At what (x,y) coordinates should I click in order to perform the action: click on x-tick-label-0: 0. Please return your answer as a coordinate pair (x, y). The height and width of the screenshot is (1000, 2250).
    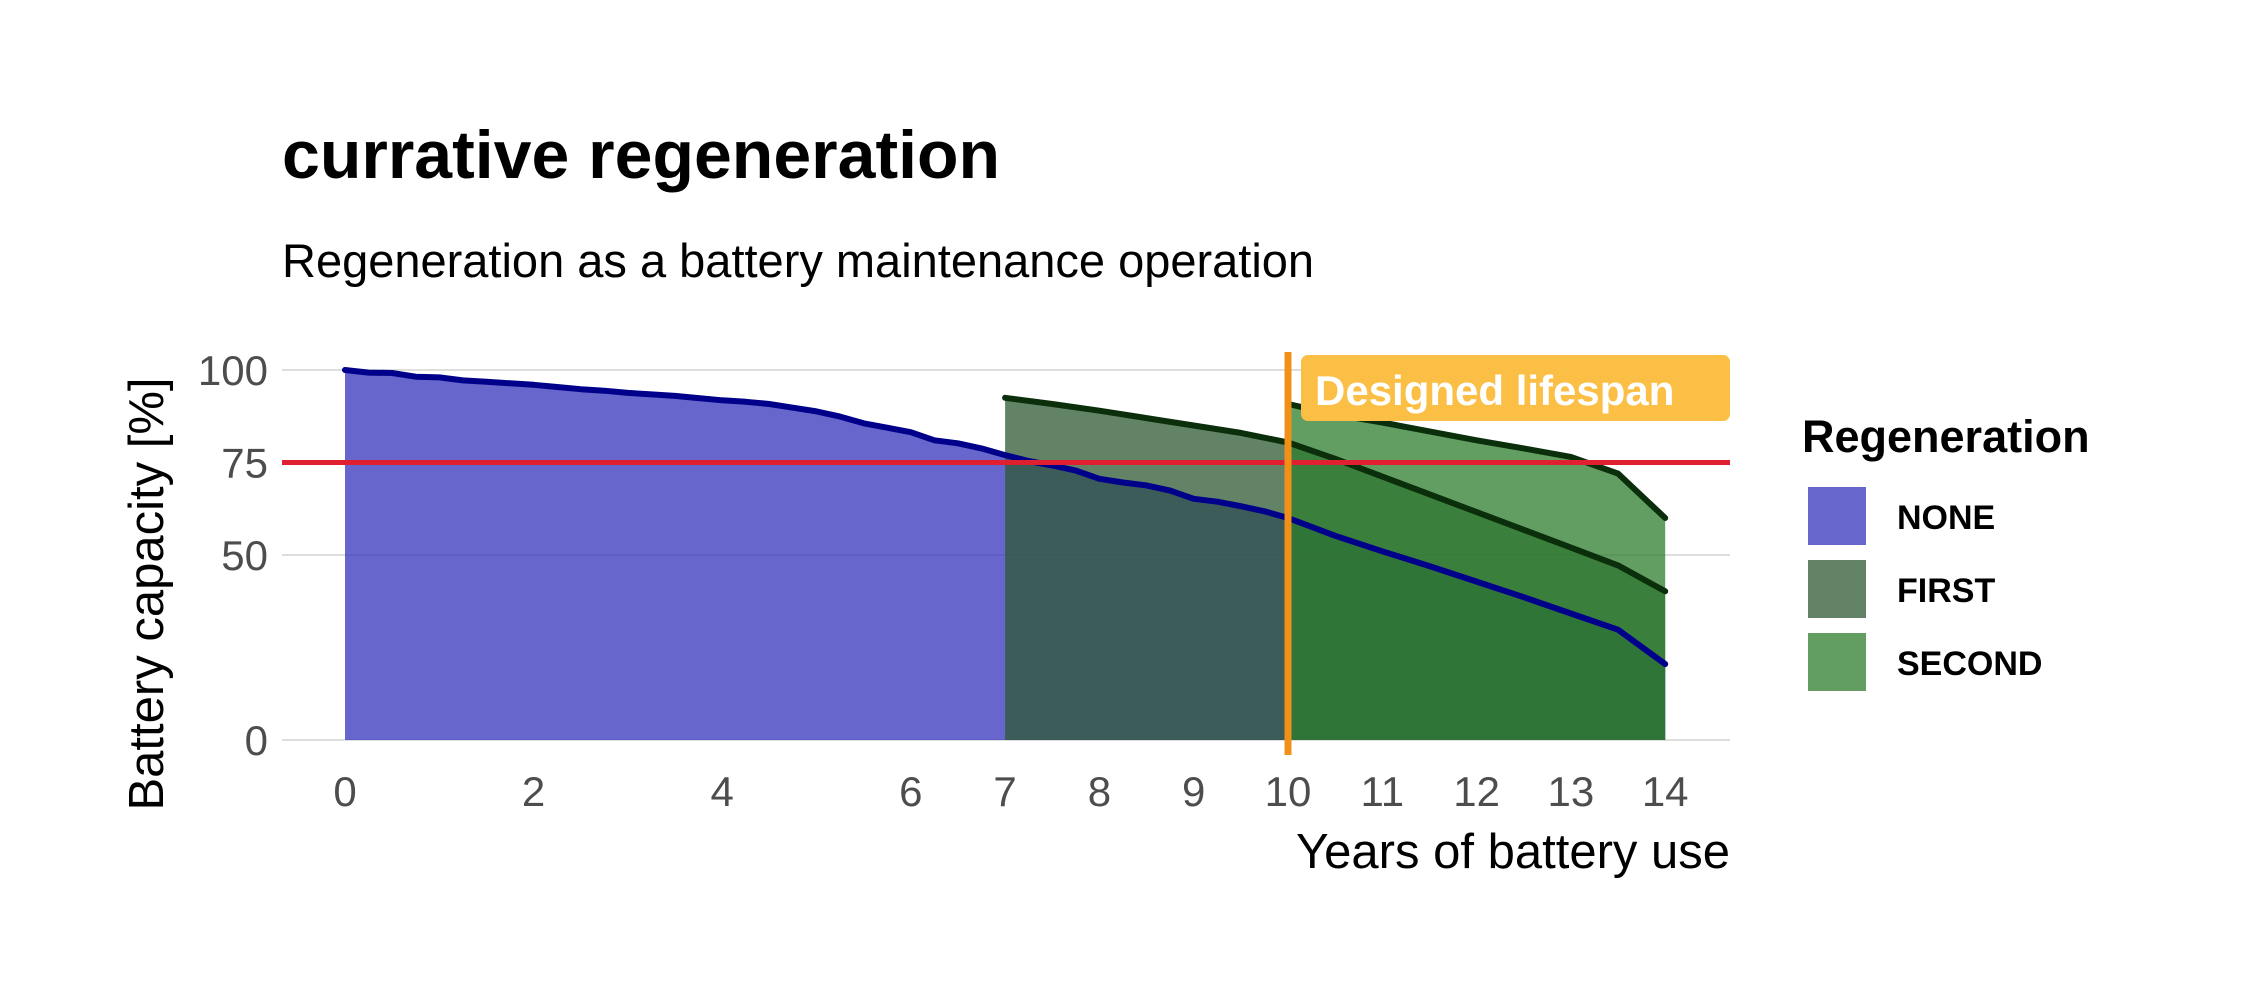
    Looking at the image, I should click on (344, 791).